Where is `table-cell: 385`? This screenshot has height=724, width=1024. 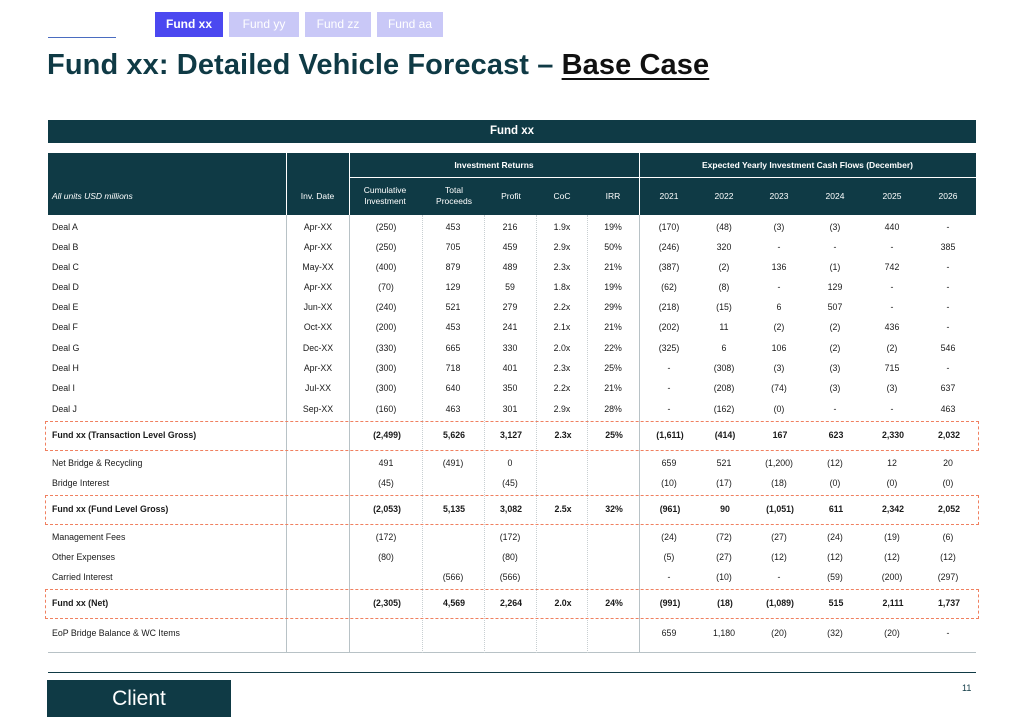
table-cell: 385 is located at coordinates (948, 247).